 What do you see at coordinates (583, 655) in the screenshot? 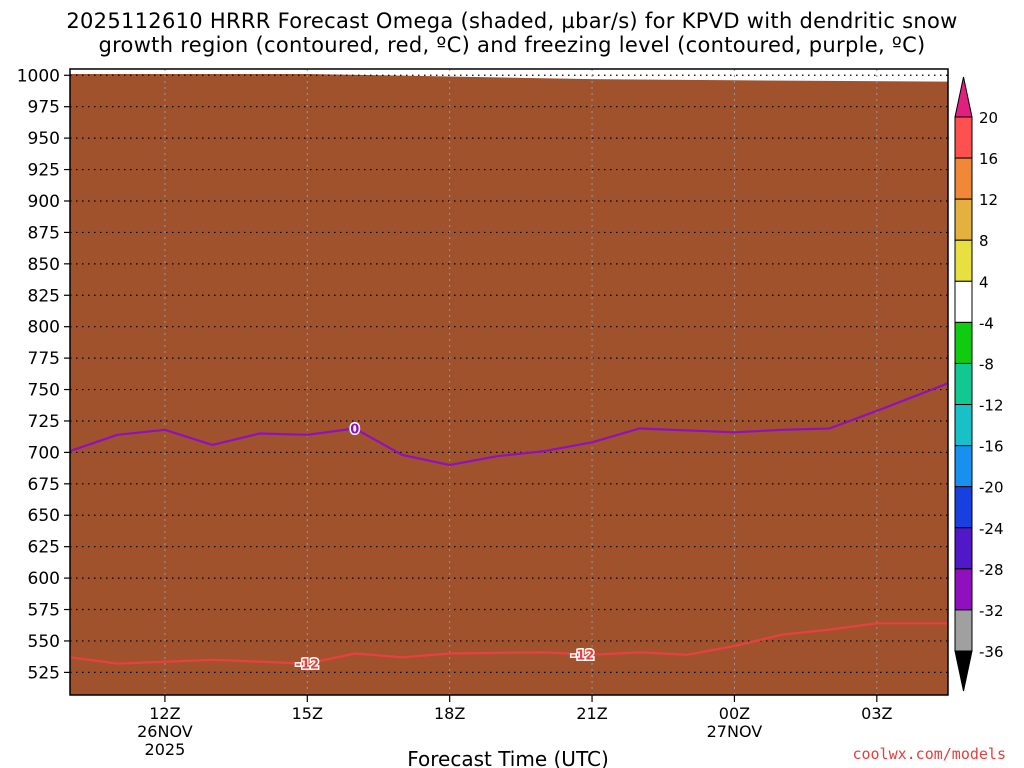
I see `dendritic-contour-line-label-1: -12` at bounding box center [583, 655].